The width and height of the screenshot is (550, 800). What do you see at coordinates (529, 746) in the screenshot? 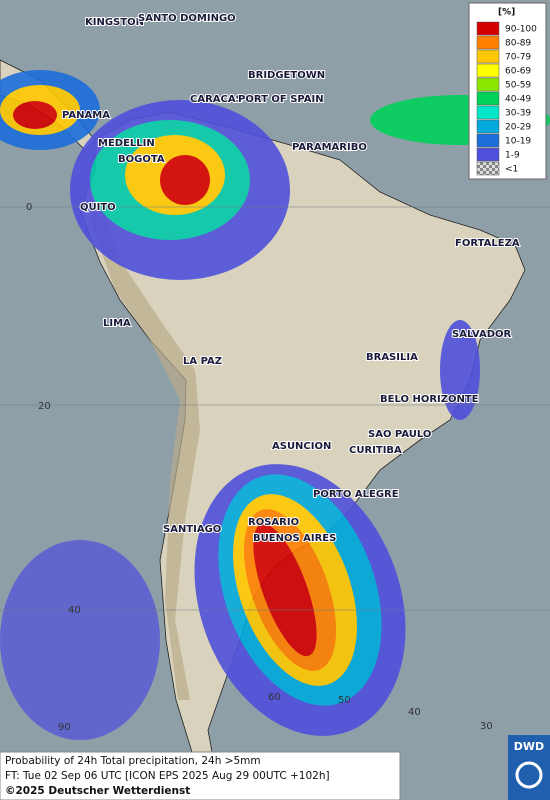
I see `logo-text: DWD` at bounding box center [529, 746].